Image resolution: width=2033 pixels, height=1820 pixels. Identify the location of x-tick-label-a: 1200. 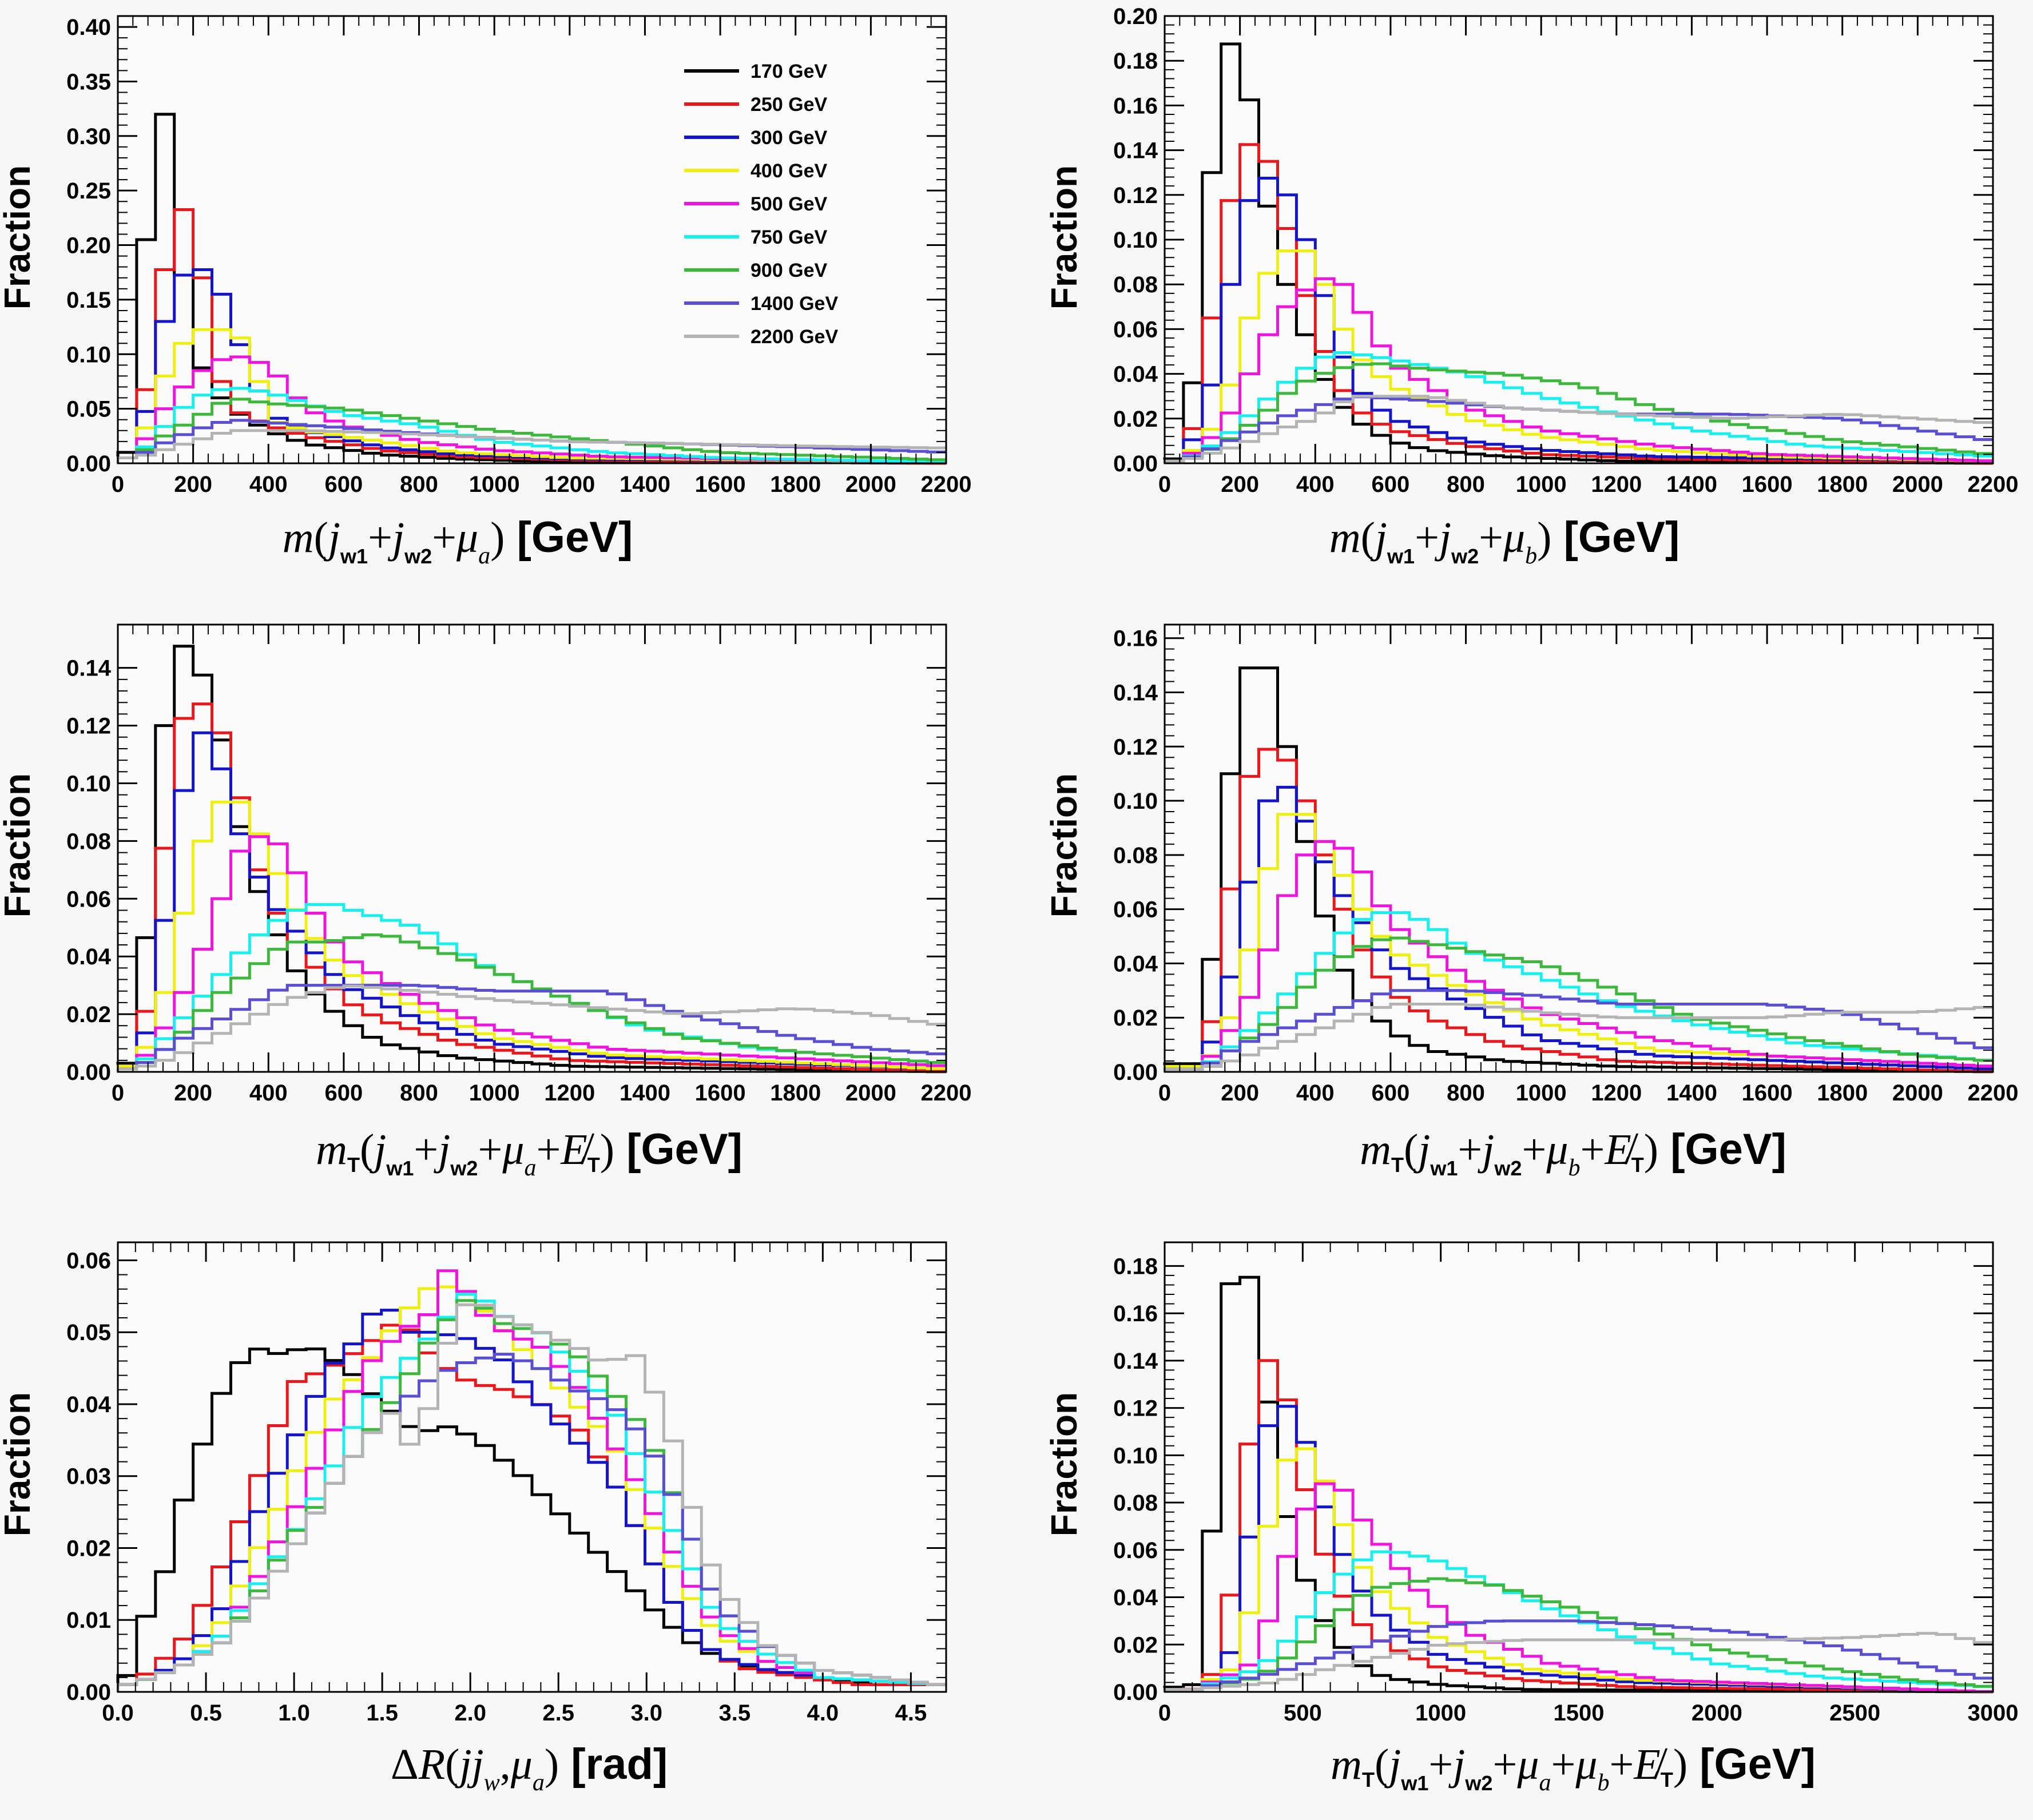
(569, 485).